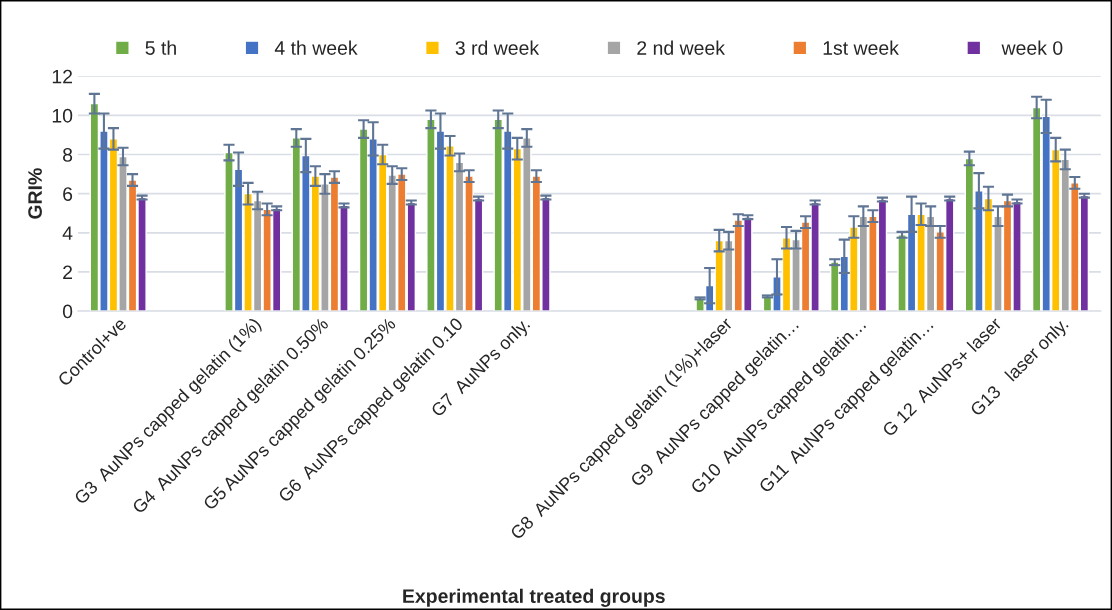 The image size is (1112, 610). Describe the element at coordinates (316, 47) in the screenshot. I see `legend-label: 4 th week` at that location.